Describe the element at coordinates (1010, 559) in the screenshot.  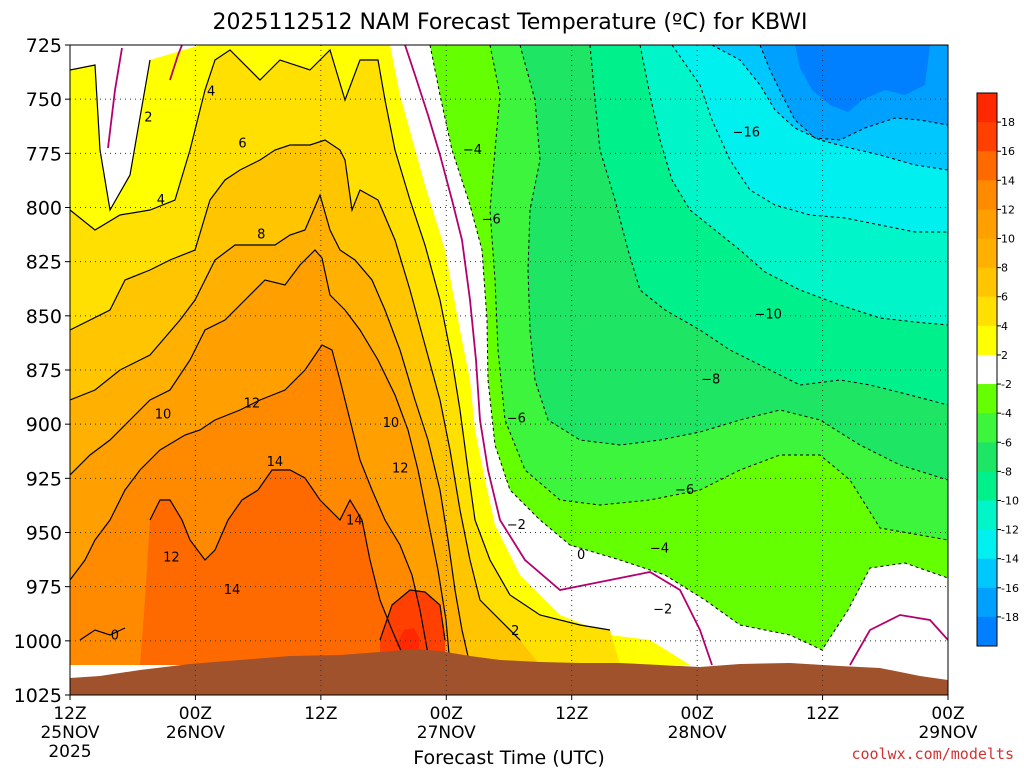
I see `colorbar-label-15: -14` at that location.